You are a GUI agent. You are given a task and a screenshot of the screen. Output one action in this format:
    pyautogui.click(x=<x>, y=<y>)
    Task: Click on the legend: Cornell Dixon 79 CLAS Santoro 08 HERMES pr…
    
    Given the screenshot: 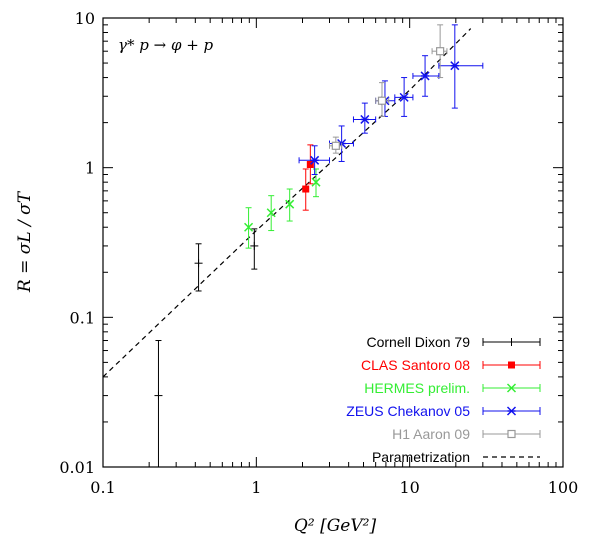 What is the action you would take?
    pyautogui.click(x=443, y=399)
    